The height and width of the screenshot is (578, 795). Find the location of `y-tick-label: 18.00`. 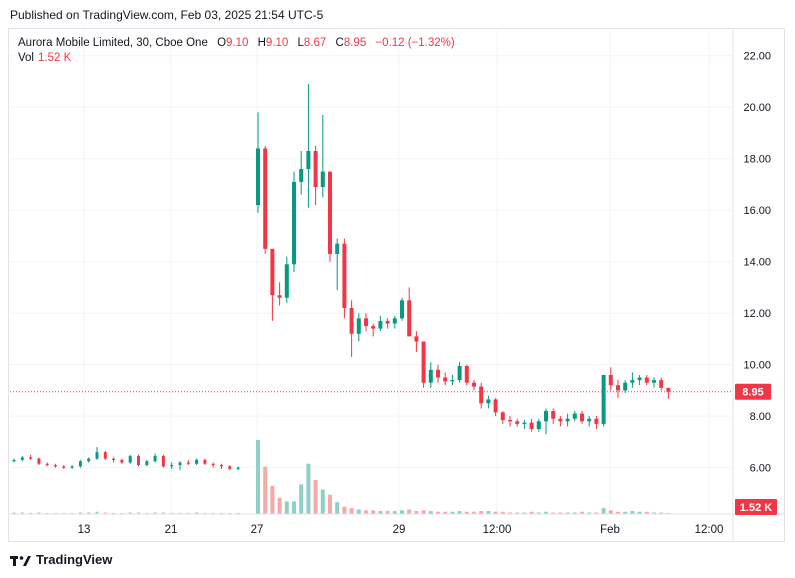

y-tick-label: 18.00 is located at coordinates (757, 160).